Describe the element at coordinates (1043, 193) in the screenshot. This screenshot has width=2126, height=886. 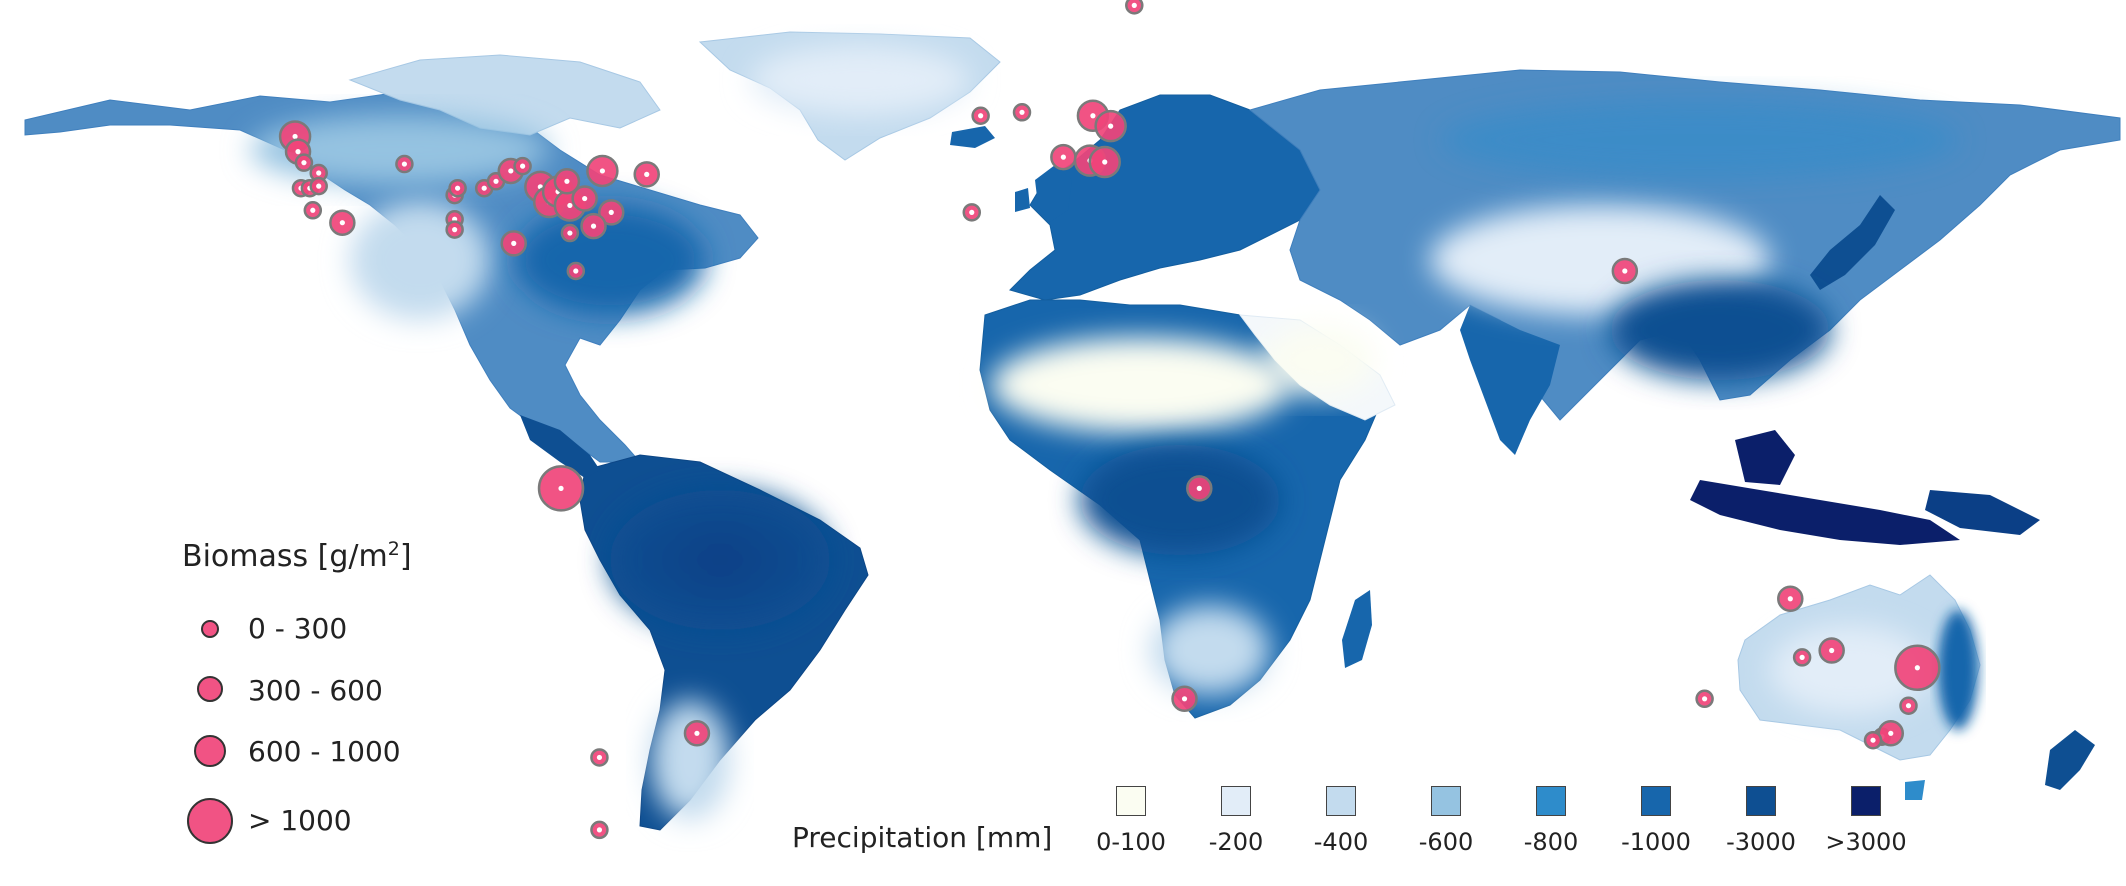
I see `british-isles-land` at that location.